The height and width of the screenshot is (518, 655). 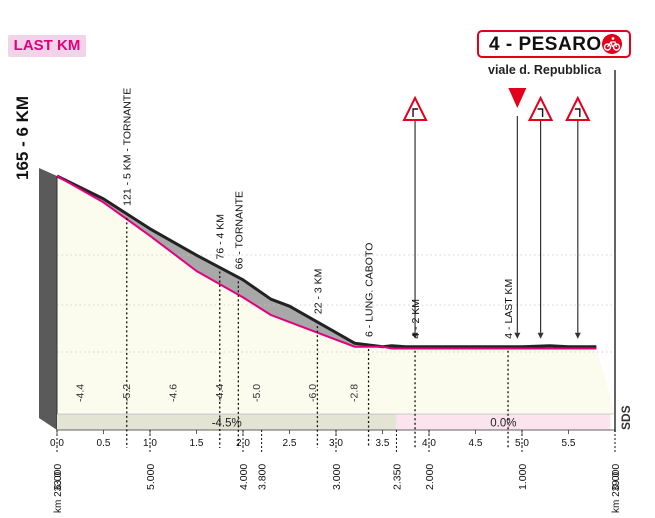 I want to click on km-tick-label: 0.5, so click(x=104, y=443).